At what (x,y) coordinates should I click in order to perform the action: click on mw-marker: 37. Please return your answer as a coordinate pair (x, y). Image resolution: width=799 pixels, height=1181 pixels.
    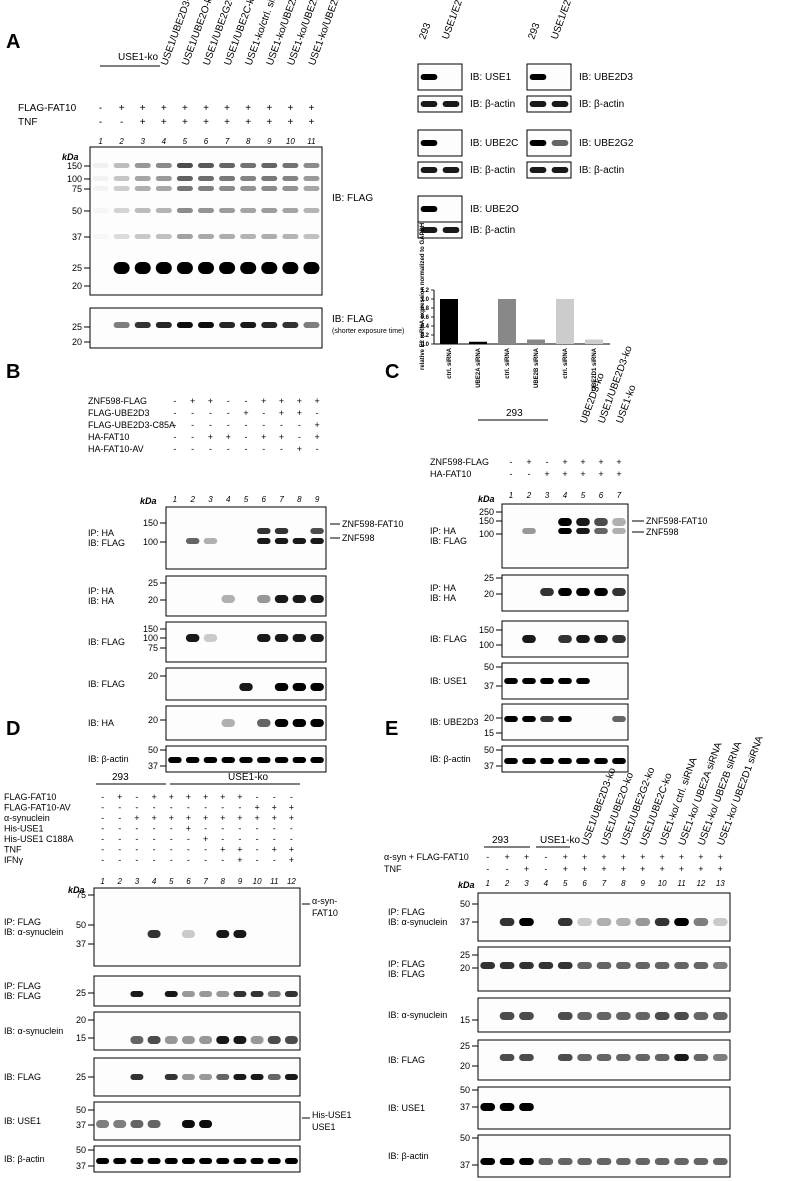
    Looking at the image, I should click on (153, 766).